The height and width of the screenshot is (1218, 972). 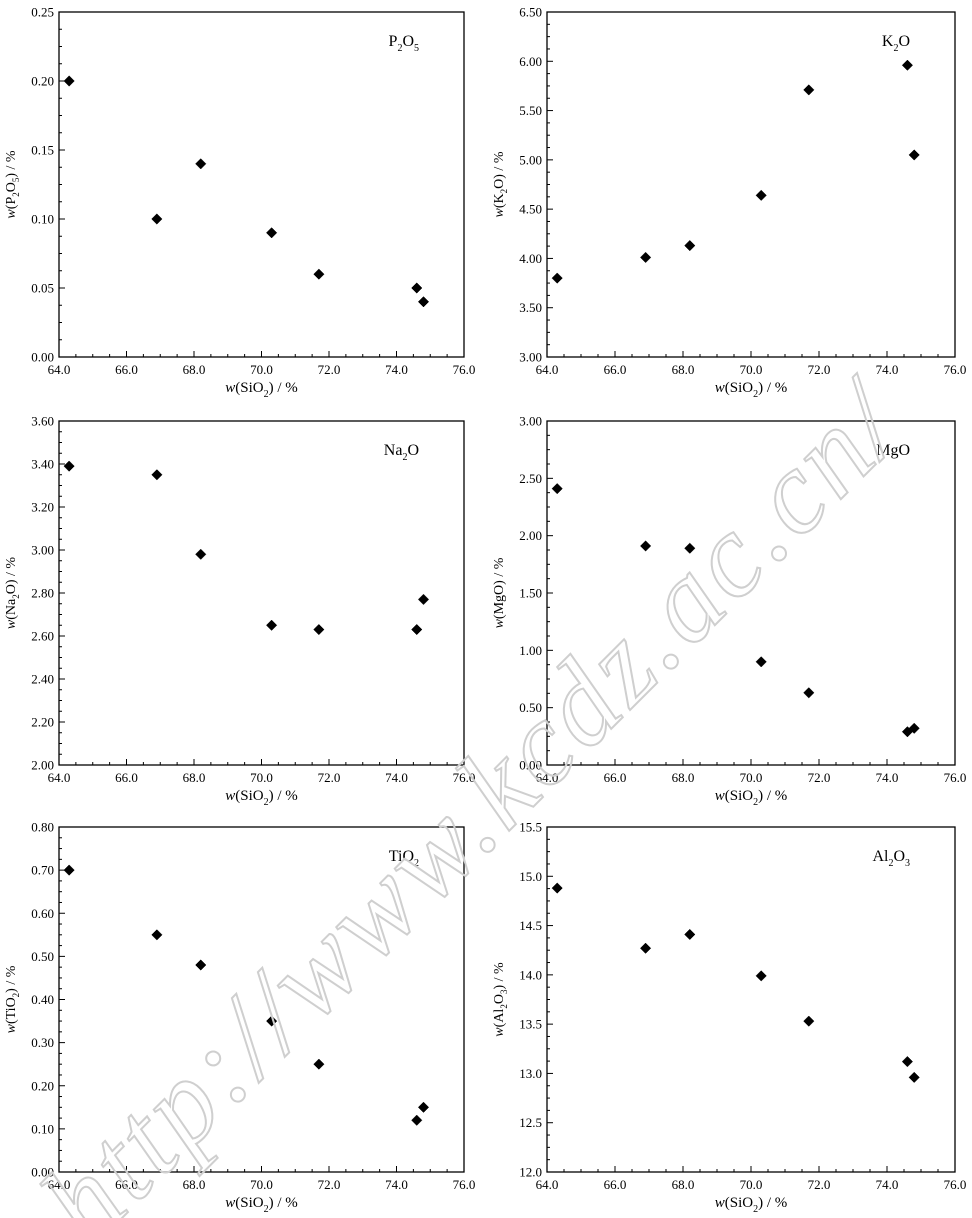 I want to click on y-tick-label: 15.0, so click(x=530, y=876).